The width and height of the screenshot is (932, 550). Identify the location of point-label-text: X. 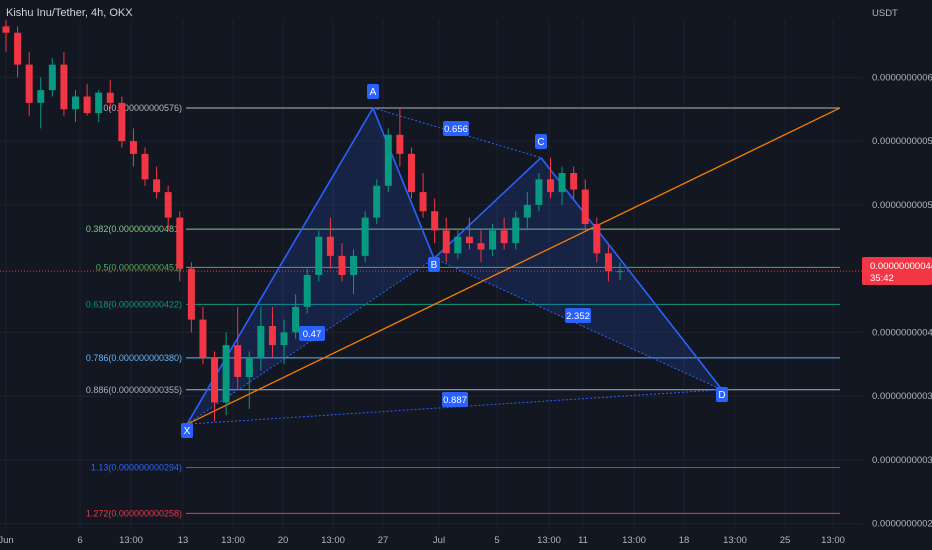
(187, 431).